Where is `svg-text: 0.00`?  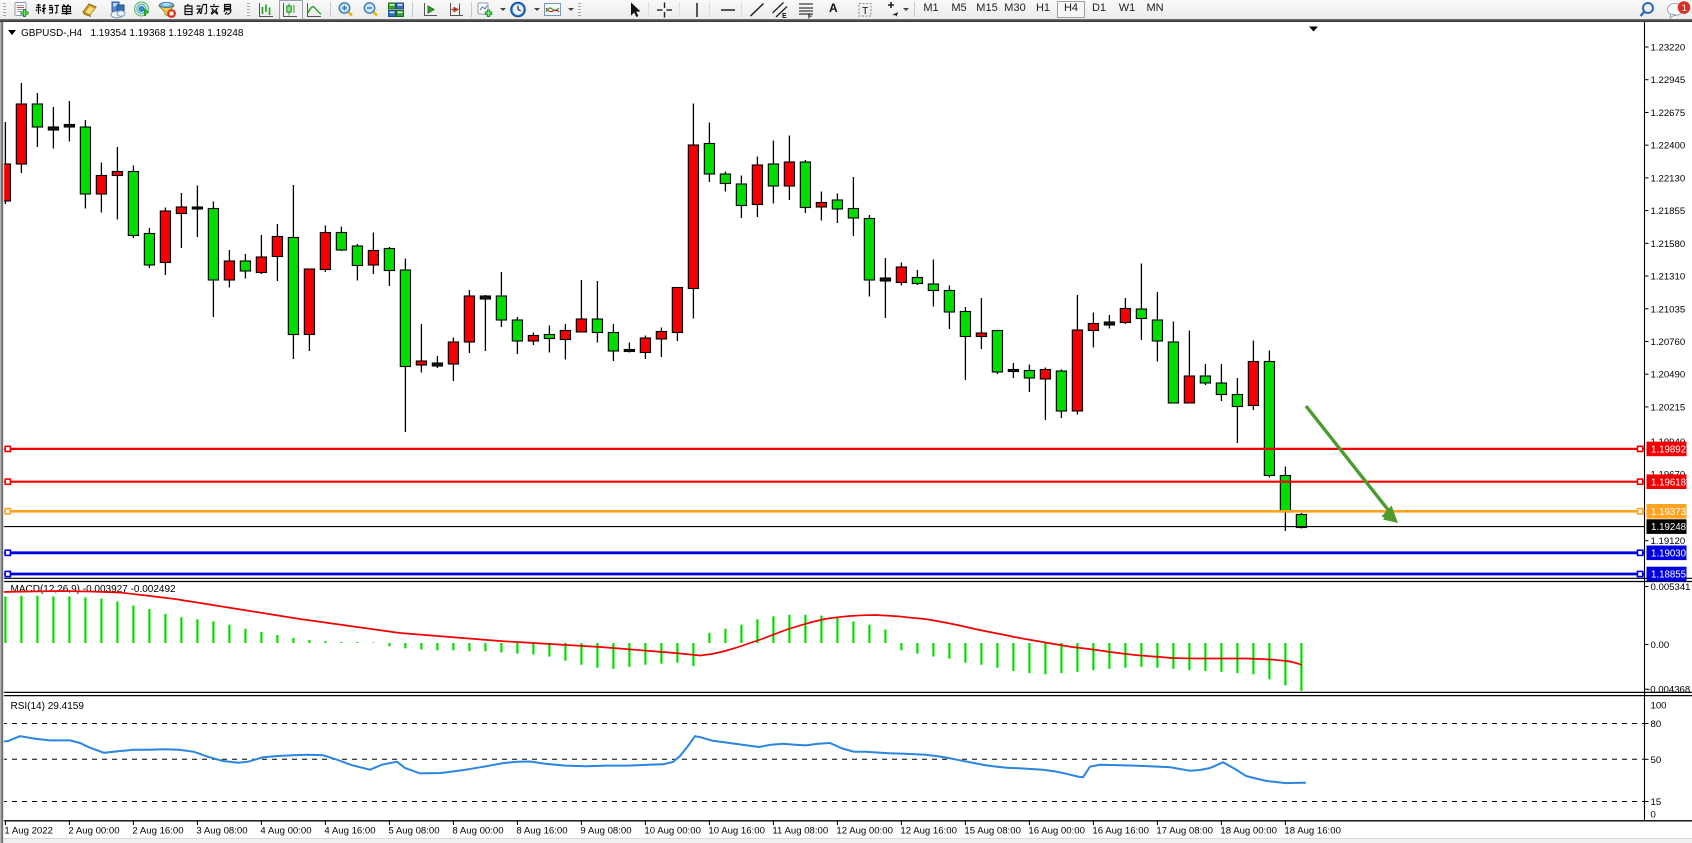 svg-text: 0.00 is located at coordinates (1660, 645).